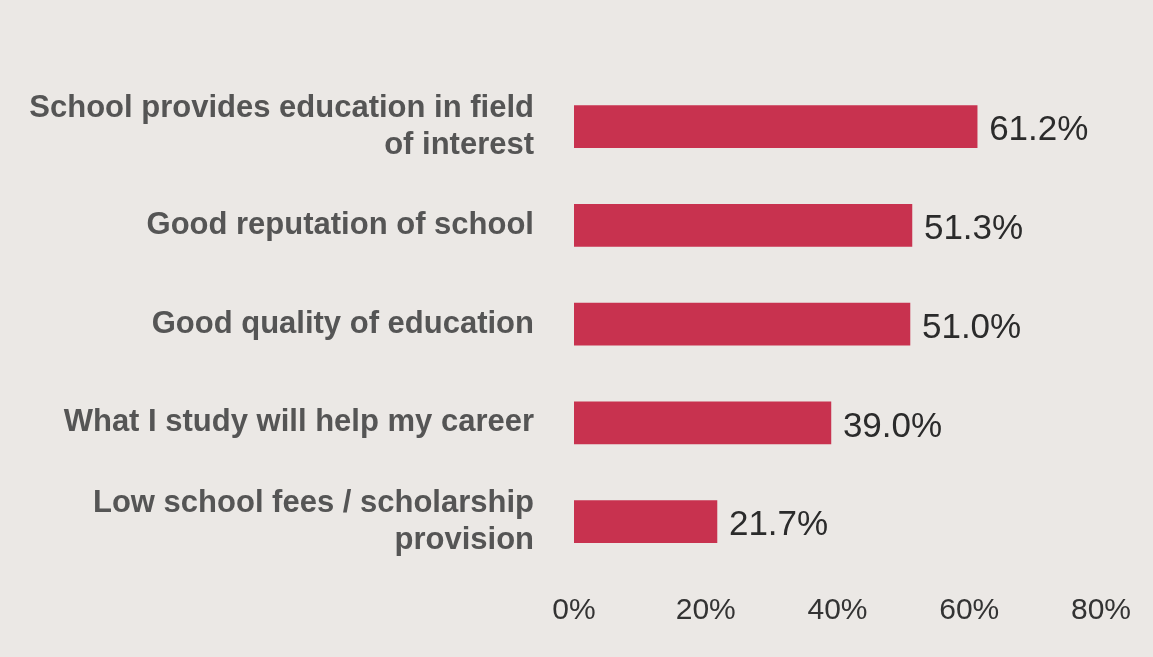 The width and height of the screenshot is (1153, 657). I want to click on data-label: 21.7%, so click(778, 523).